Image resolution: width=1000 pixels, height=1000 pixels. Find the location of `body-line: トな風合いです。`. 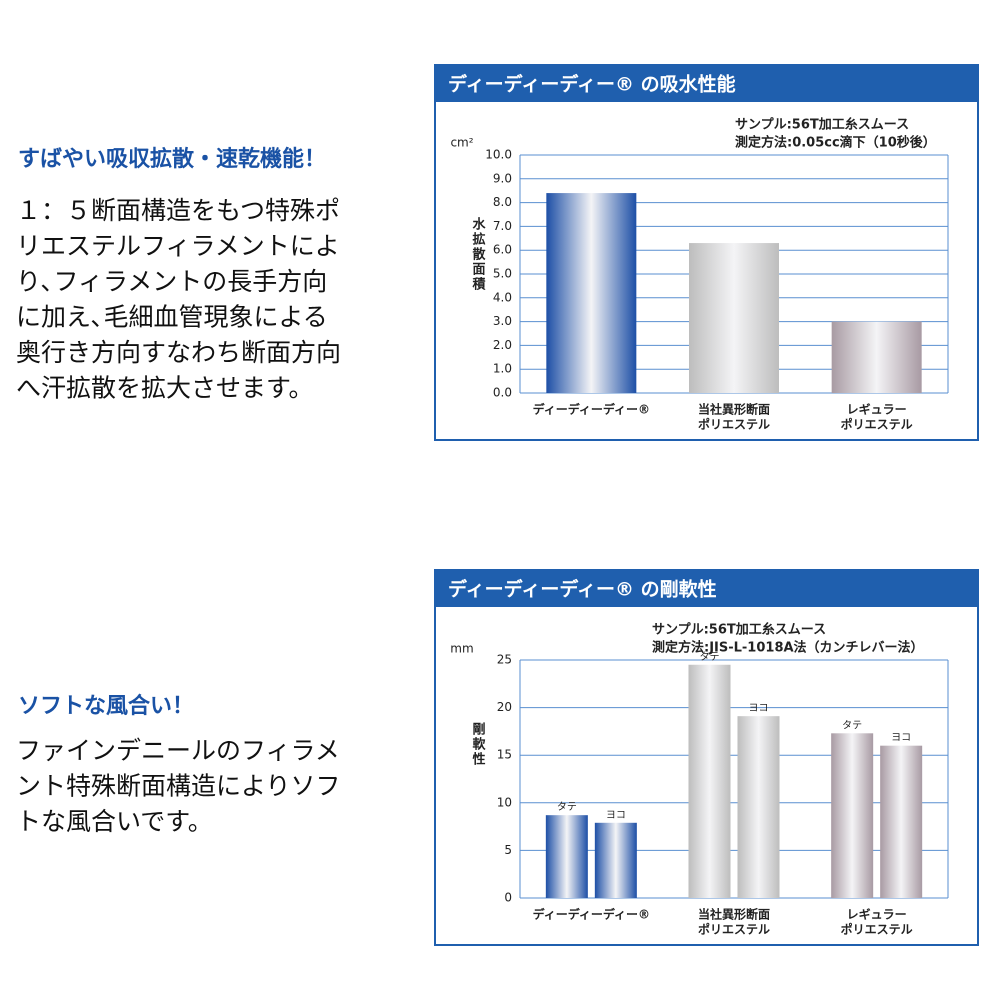

body-line: トな風合いです。 is located at coordinates (114, 821).